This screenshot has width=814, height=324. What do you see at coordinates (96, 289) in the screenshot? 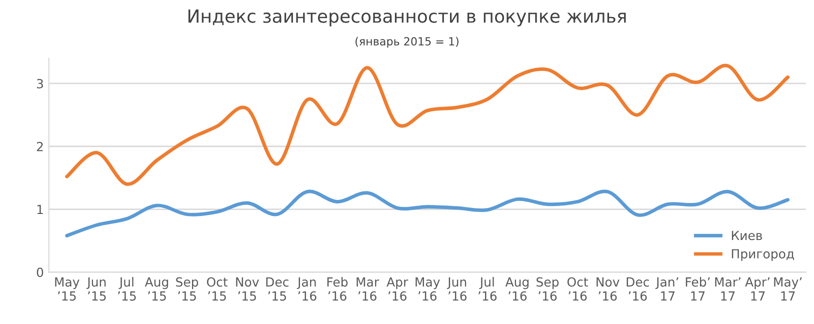
I see `x-tick-label: Jun ’15` at bounding box center [96, 289].